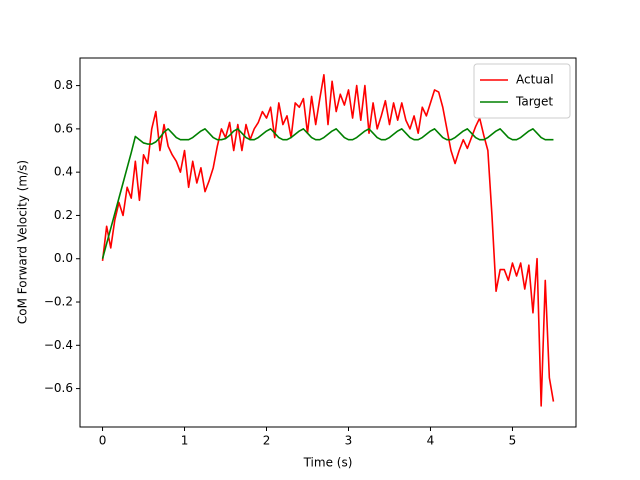 This screenshot has width=640, height=480. I want to click on x-tick-label: 1, so click(185, 441).